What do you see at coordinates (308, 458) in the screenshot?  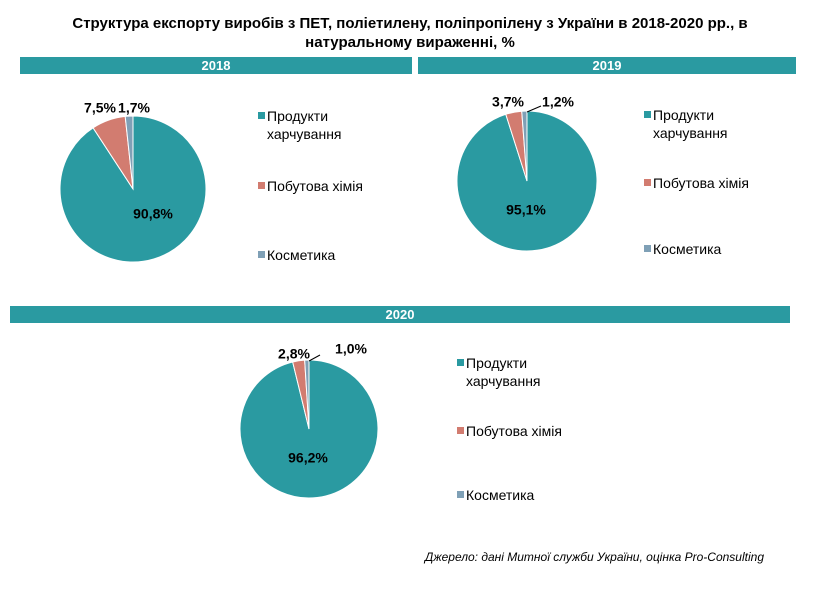 I see `data-label-food: 96,2%` at bounding box center [308, 458].